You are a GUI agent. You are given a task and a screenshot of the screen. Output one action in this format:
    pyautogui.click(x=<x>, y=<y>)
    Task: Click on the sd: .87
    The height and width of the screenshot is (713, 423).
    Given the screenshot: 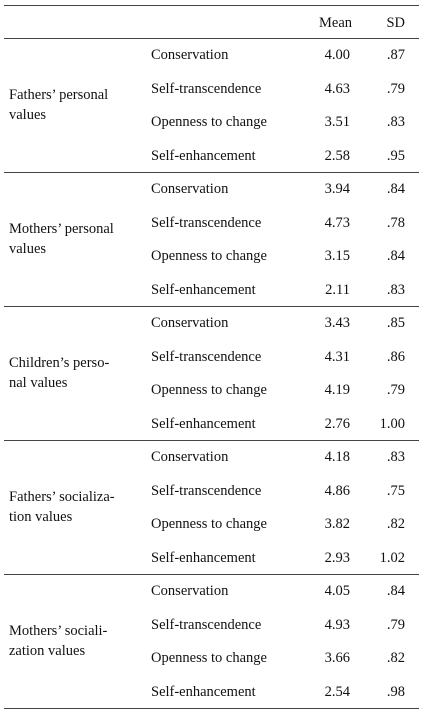 What is the action you would take?
    pyautogui.click(x=395, y=55)
    